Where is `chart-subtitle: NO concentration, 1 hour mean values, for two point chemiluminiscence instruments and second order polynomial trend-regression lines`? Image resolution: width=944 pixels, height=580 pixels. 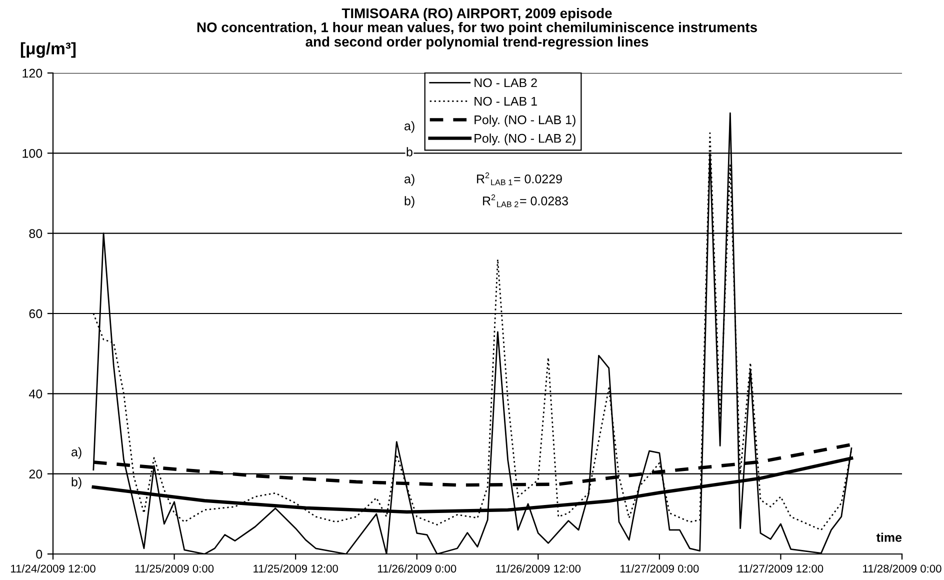
chart-subtitle: NO concentration, 1 hour mean values, for two point chemiluminiscence instruments and second order polynomial trend-regression lines is located at coordinates (477, 36).